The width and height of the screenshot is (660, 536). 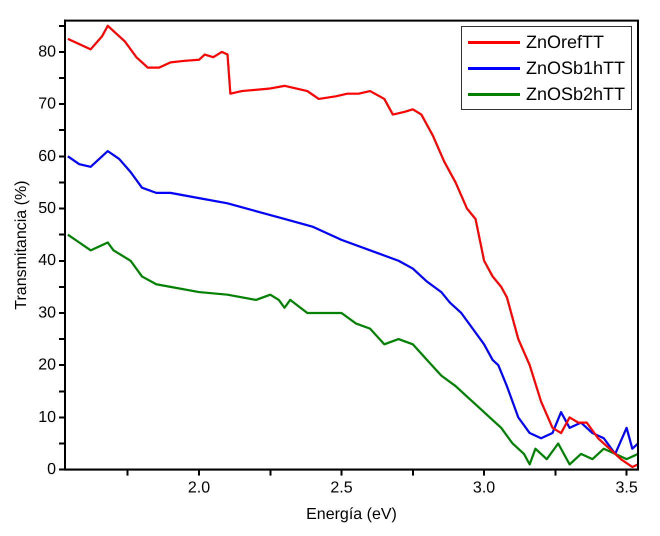 What do you see at coordinates (47, 365) in the screenshot?
I see `y-tick-label: 20` at bounding box center [47, 365].